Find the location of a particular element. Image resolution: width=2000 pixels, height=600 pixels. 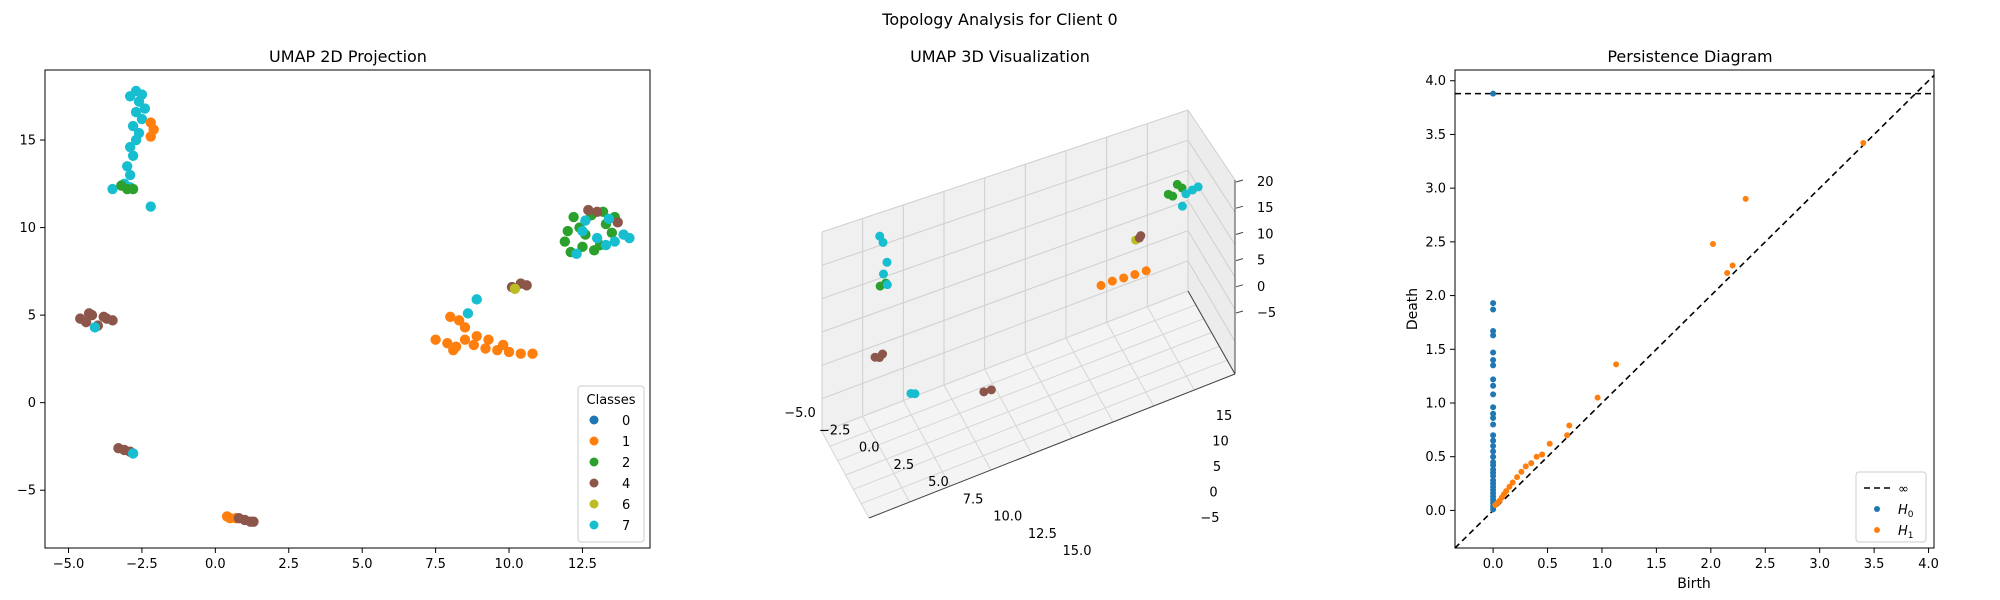

classes-legend: Classes 0 1 2 4 6 7 is located at coordinates (611, 464).